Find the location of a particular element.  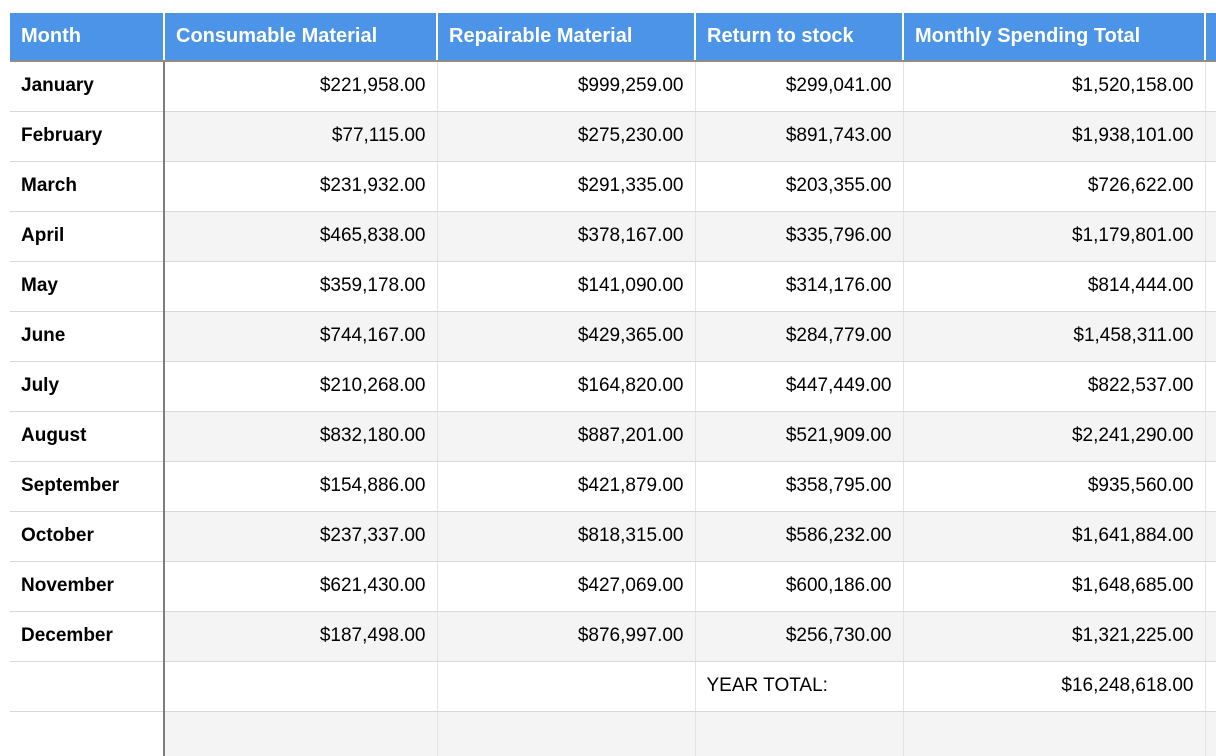

cell-consumable: $210,268.00 is located at coordinates (300, 386).